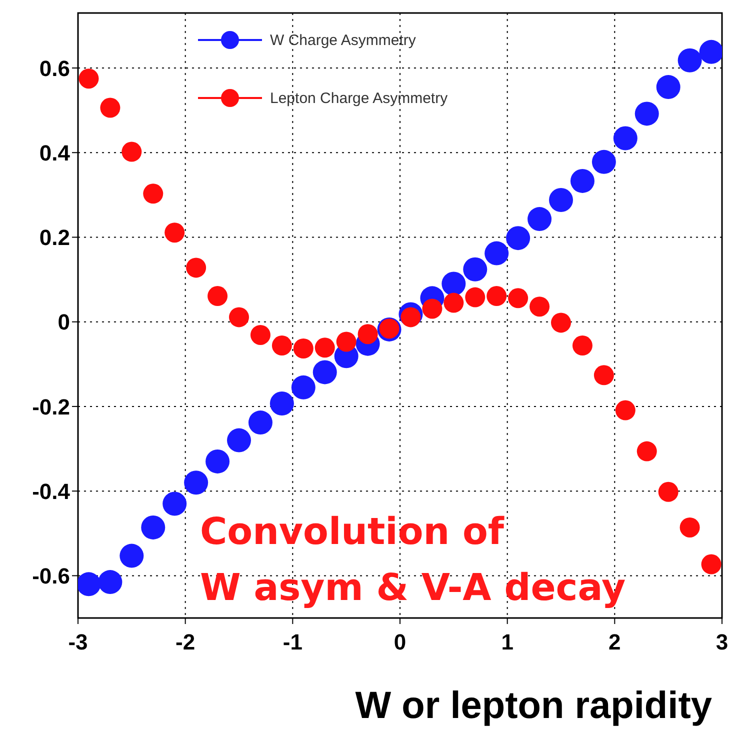 Image resolution: width=746 pixels, height=736 pixels. Describe the element at coordinates (359, 98) in the screenshot. I see `legend-label: Lepton Charge Asymmetry` at that location.